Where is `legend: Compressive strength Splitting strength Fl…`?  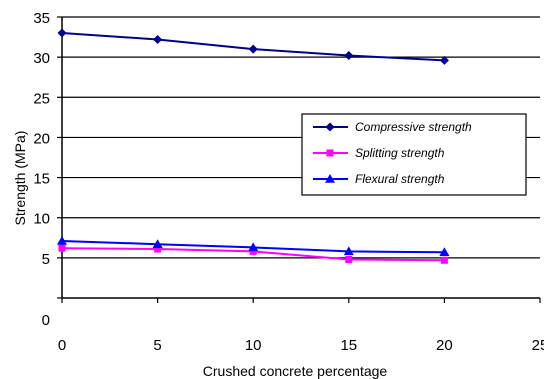 legend: Compressive strength Splitting strength Fl… is located at coordinates (414, 154).